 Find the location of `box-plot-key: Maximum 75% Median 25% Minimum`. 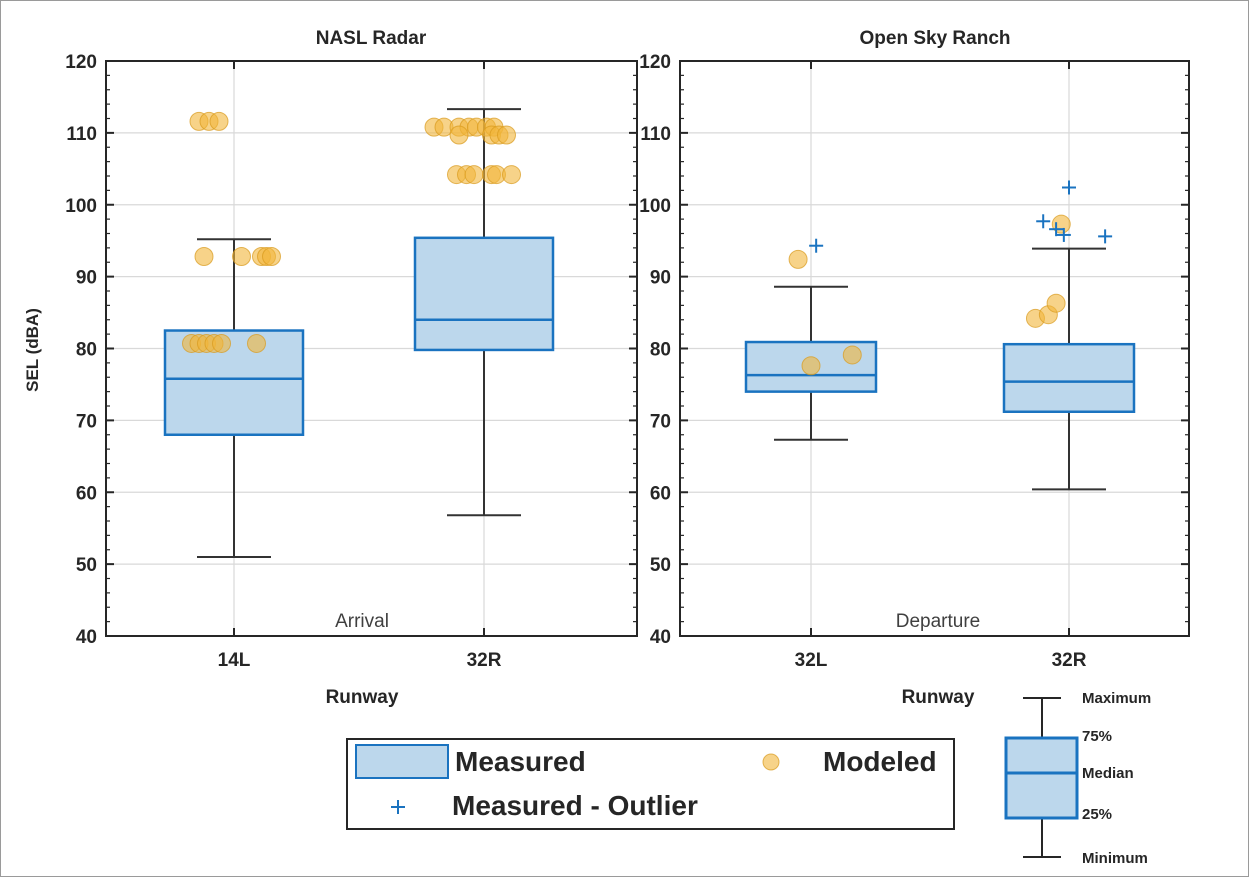

box-plot-key: Maximum 75% Median 25% Minimum is located at coordinates (1077, 778).